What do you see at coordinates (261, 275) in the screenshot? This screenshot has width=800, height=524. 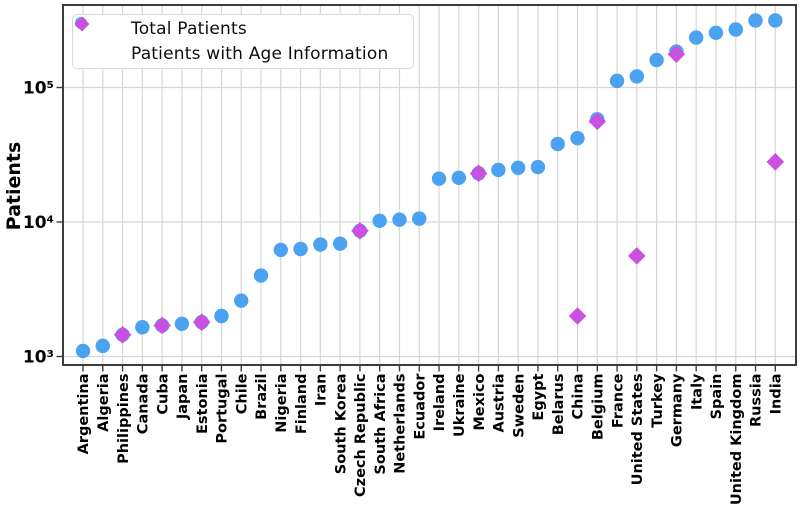 I see `point-total-brazil` at bounding box center [261, 275].